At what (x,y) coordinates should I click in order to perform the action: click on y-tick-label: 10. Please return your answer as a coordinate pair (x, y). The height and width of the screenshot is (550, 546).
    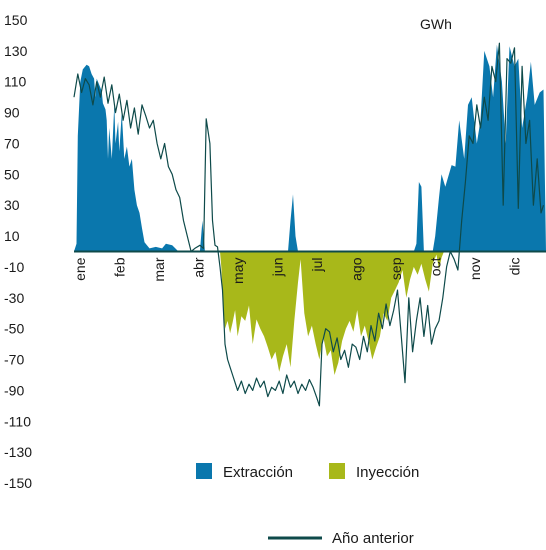
    Looking at the image, I should click on (12, 236).